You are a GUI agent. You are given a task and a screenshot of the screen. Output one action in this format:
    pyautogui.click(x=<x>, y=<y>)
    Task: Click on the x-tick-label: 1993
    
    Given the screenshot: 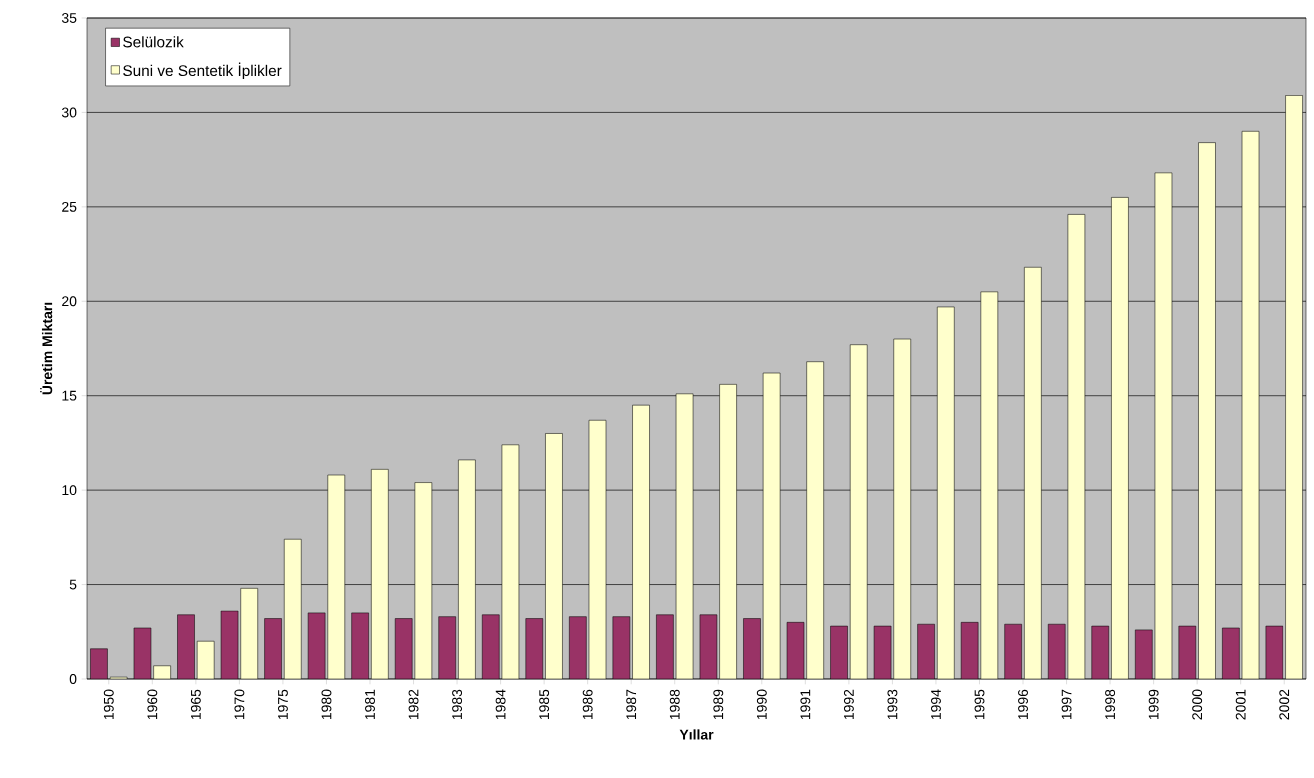 What is the action you would take?
    pyautogui.click(x=892, y=704)
    